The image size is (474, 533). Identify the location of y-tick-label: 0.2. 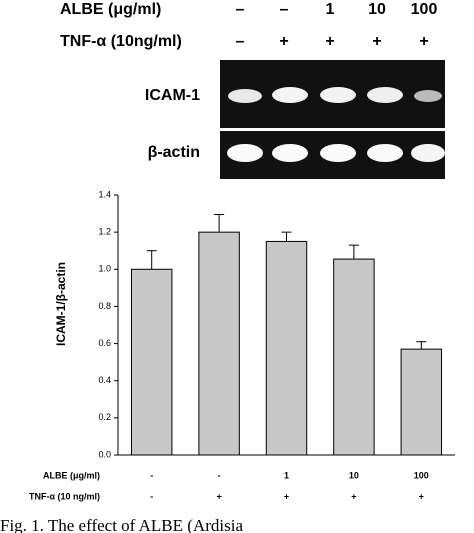
(104, 417).